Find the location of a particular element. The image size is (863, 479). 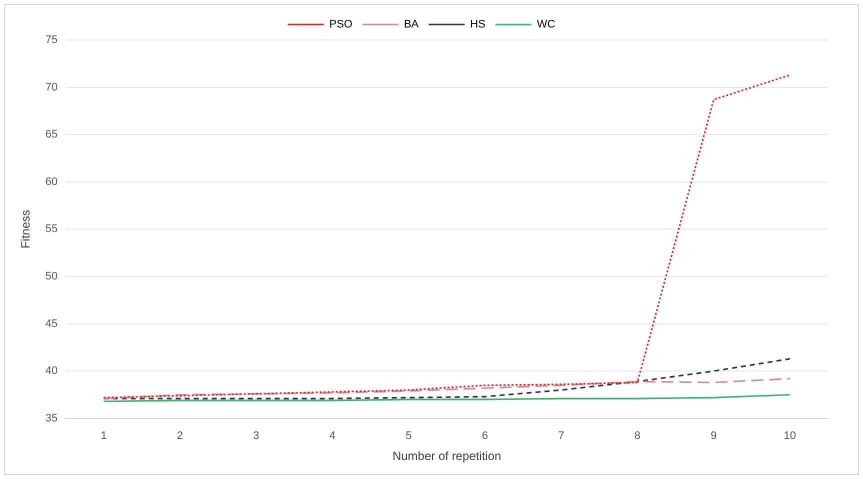

x-tick-label: 9 is located at coordinates (713, 436).